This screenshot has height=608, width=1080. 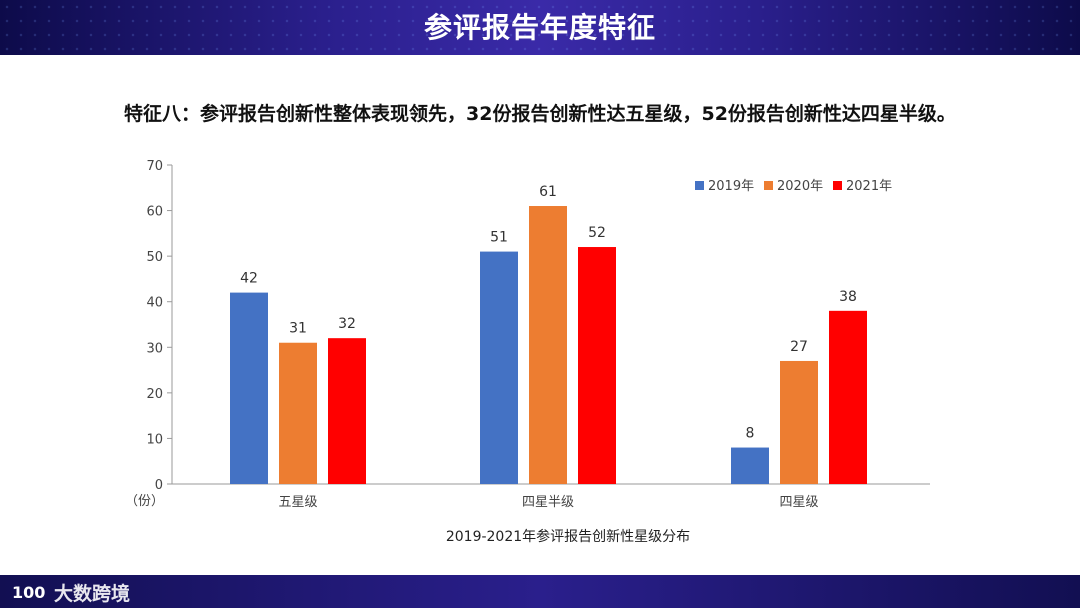 I want to click on logo-mark-icon: 100, so click(x=28, y=592).